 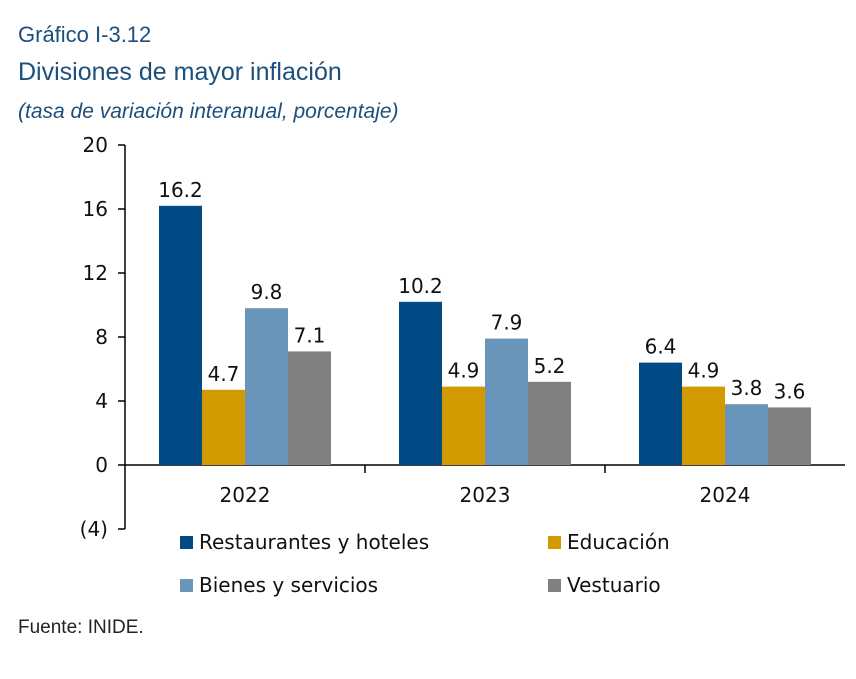 I want to click on legend-label: Educación, so click(x=618, y=542).